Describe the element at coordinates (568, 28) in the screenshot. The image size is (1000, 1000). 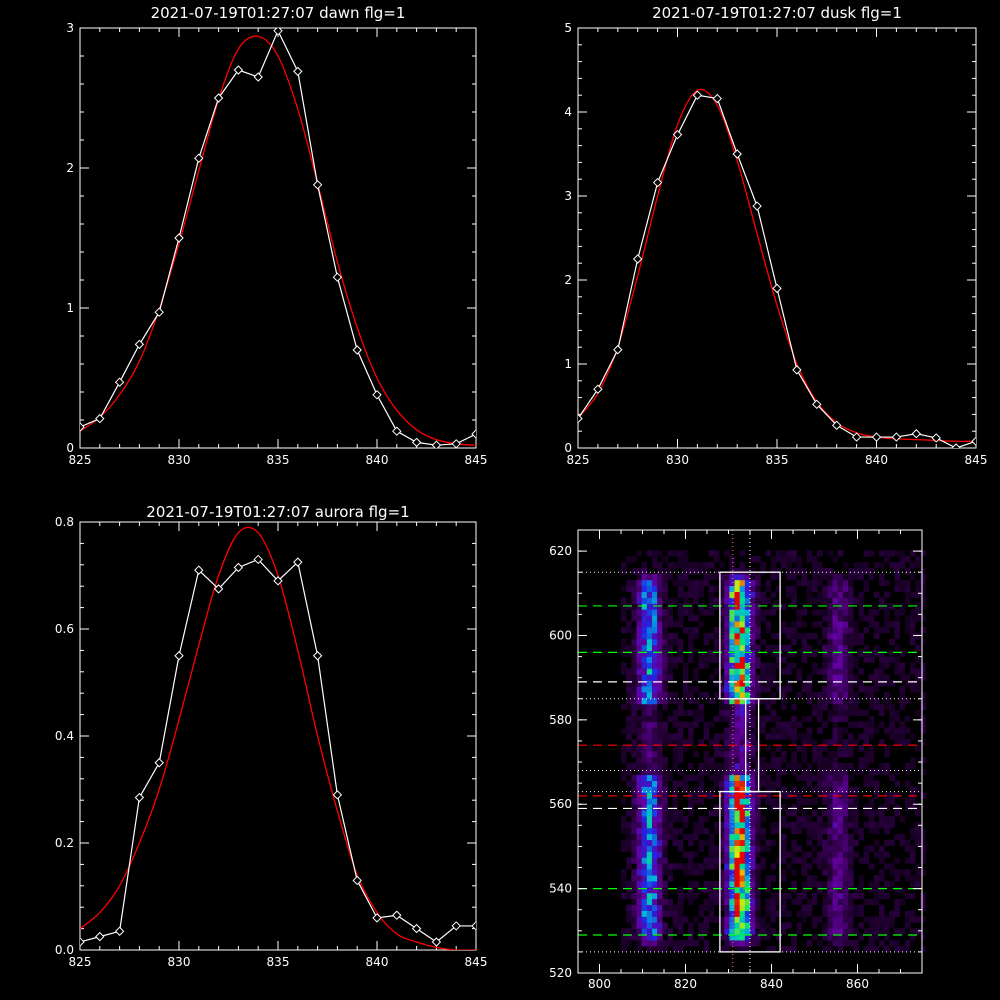
I see `y-tick-label: 5` at that location.